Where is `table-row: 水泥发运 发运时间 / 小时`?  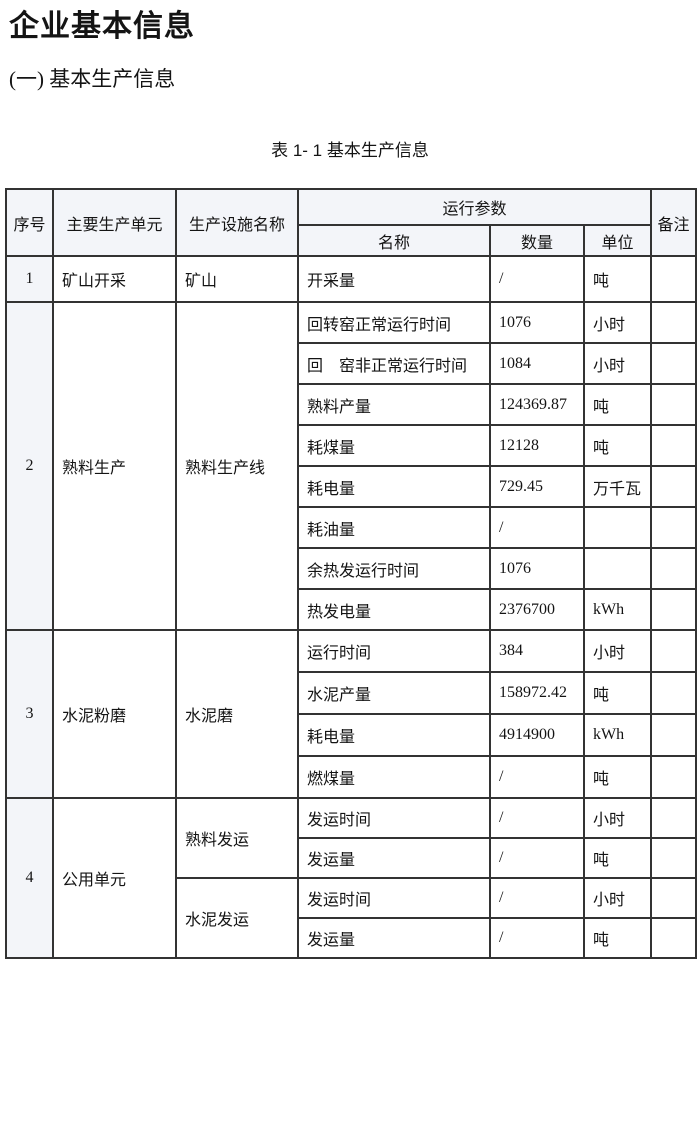
table-row: 水泥发运 发运时间 / 小时 is located at coordinates (352, 918).